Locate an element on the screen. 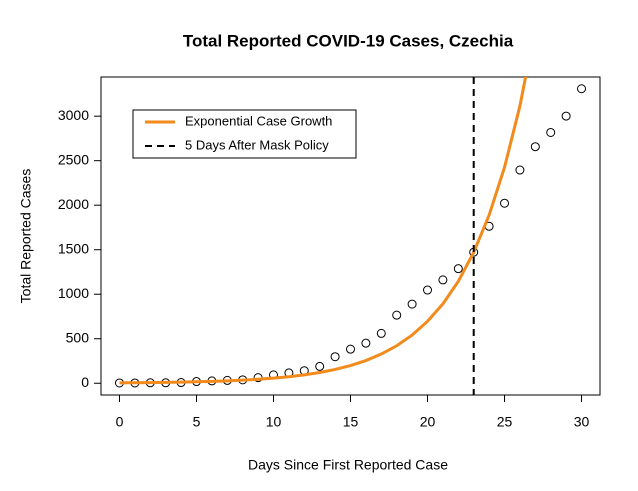 The width and height of the screenshot is (638, 491). chart-title: Total Reported COVID-19 Cases, Czechia is located at coordinates (348, 40).